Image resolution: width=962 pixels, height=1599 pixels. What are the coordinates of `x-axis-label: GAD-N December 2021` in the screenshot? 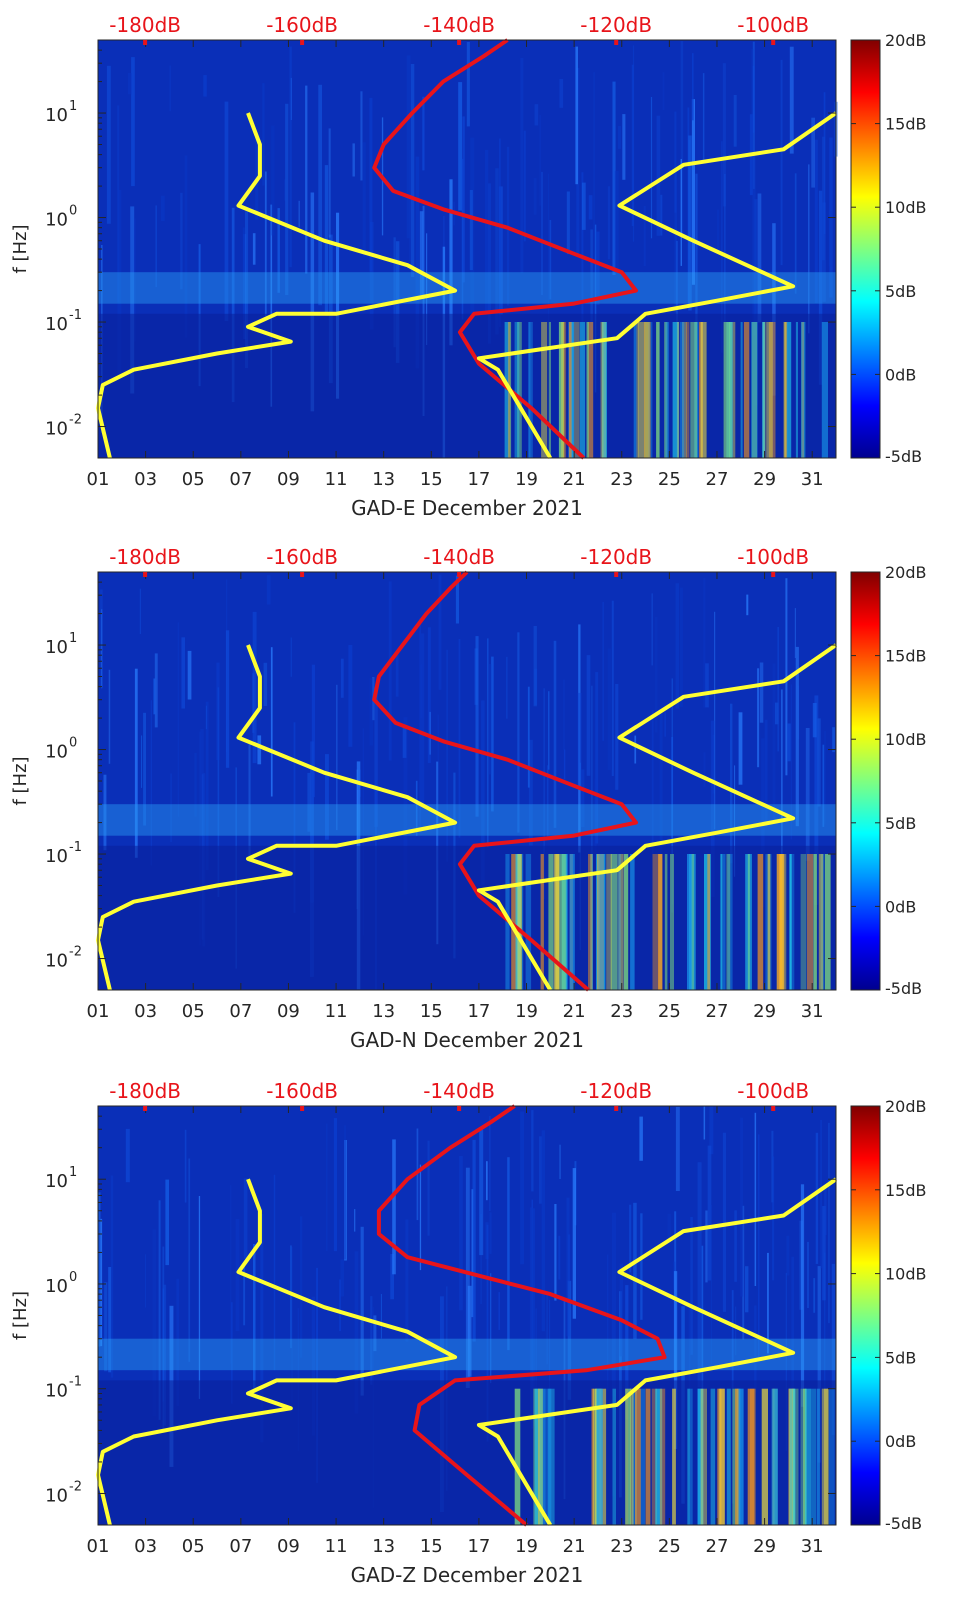 It's located at (467, 1040).